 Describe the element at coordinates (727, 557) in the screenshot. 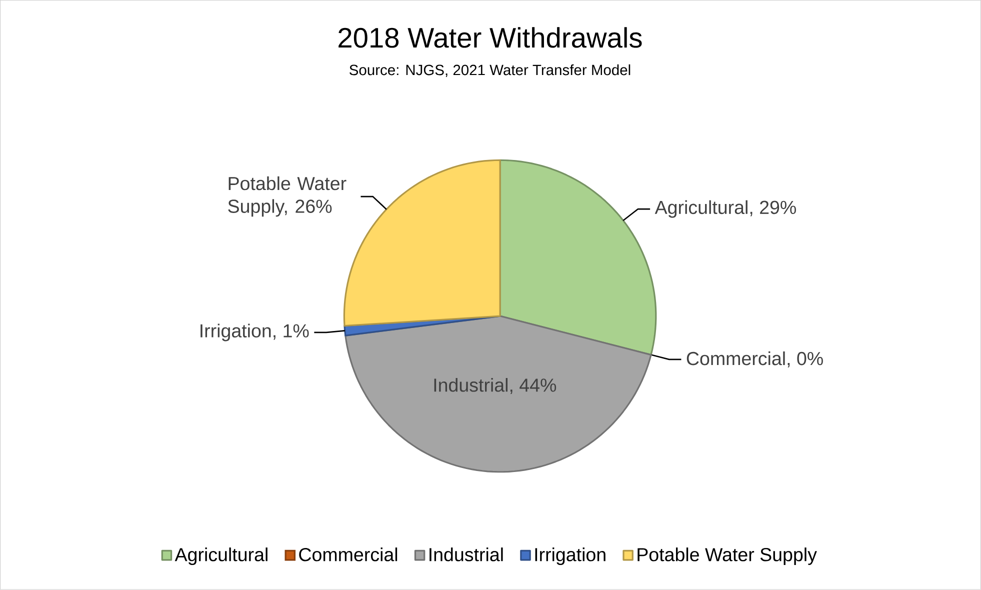

I see `legend-label: Potable Water Supply` at that location.